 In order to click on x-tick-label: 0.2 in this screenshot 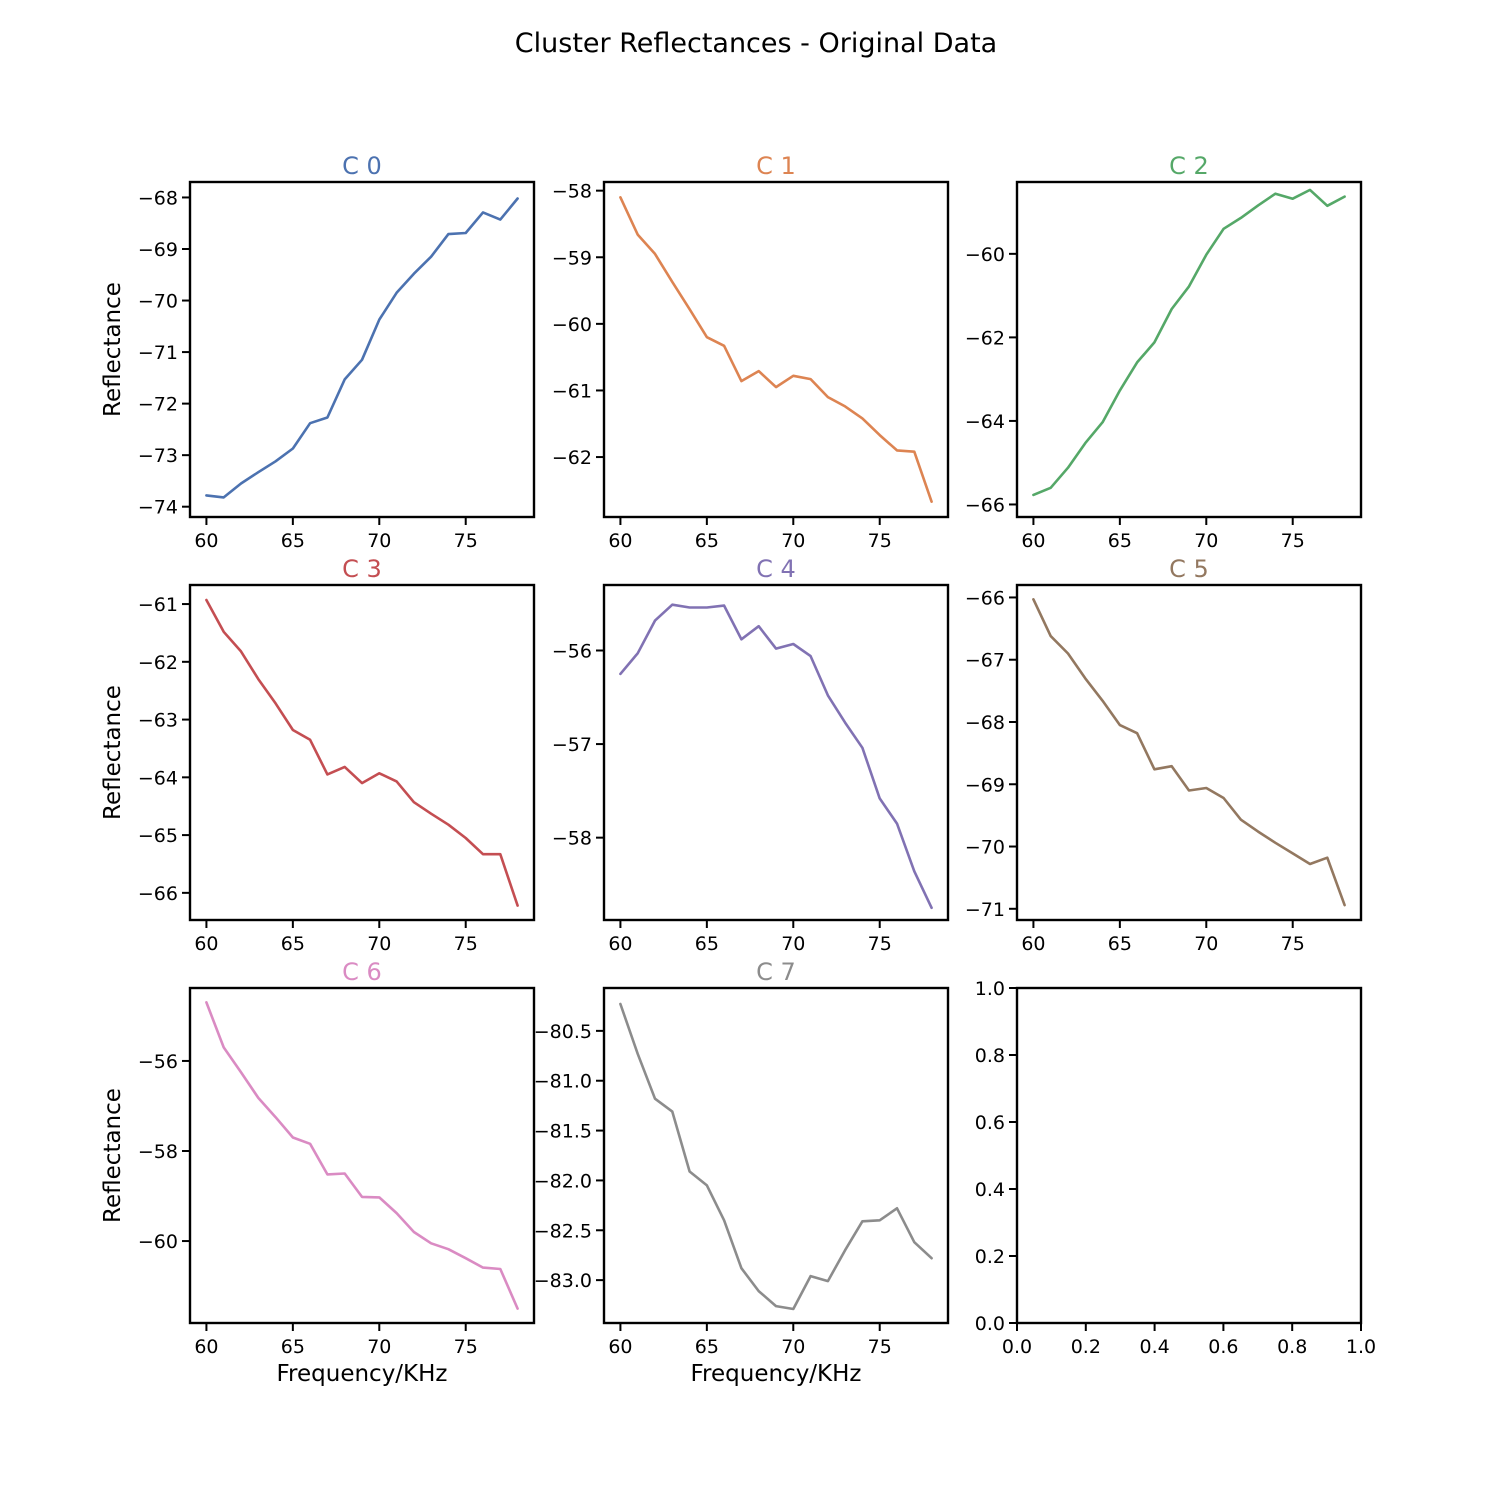, I will do `click(1086, 1347)`.